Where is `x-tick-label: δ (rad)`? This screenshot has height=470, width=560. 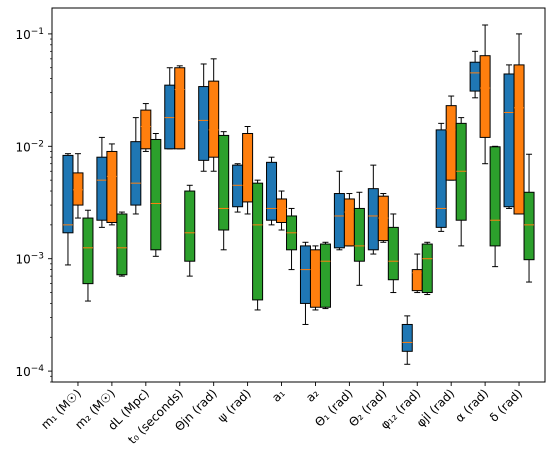 x-tick-label: δ (rad) is located at coordinates (506, 405).